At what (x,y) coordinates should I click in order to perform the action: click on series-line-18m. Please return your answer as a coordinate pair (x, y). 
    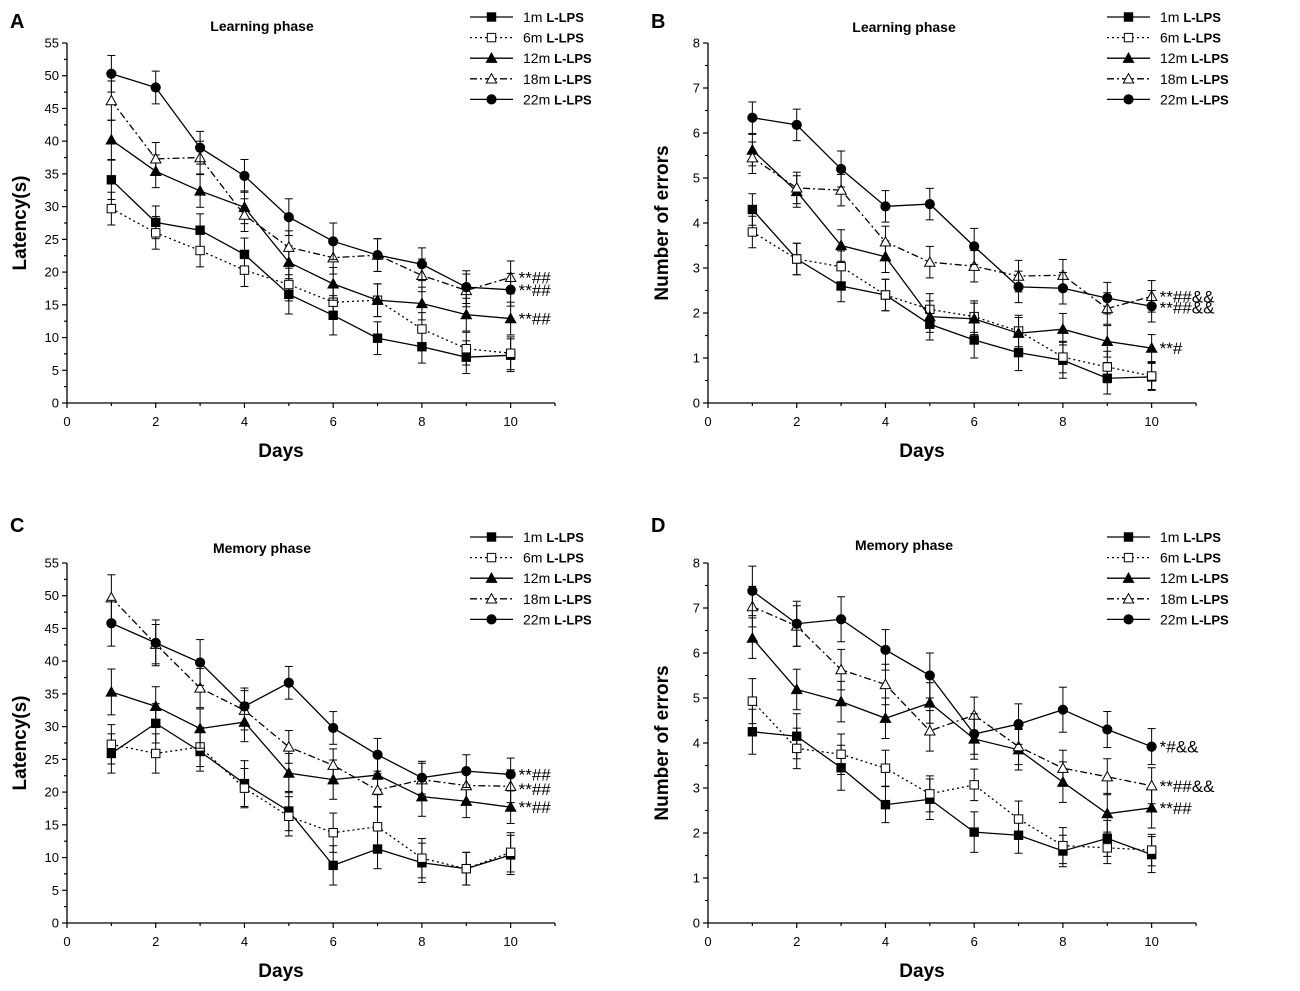
    Looking at the image, I should click on (951, 233).